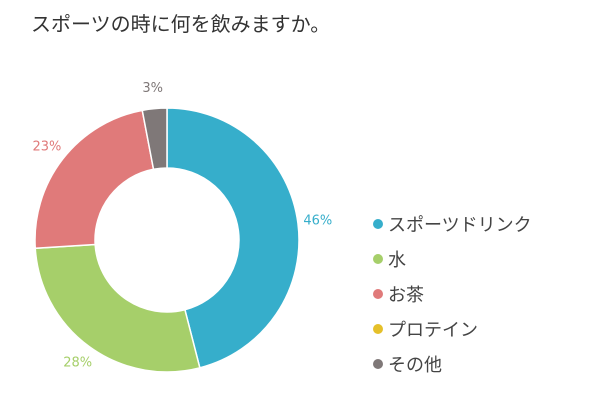 This screenshot has height=400, width=600. What do you see at coordinates (46, 146) in the screenshot?
I see `value-label-tea: 23%` at bounding box center [46, 146].